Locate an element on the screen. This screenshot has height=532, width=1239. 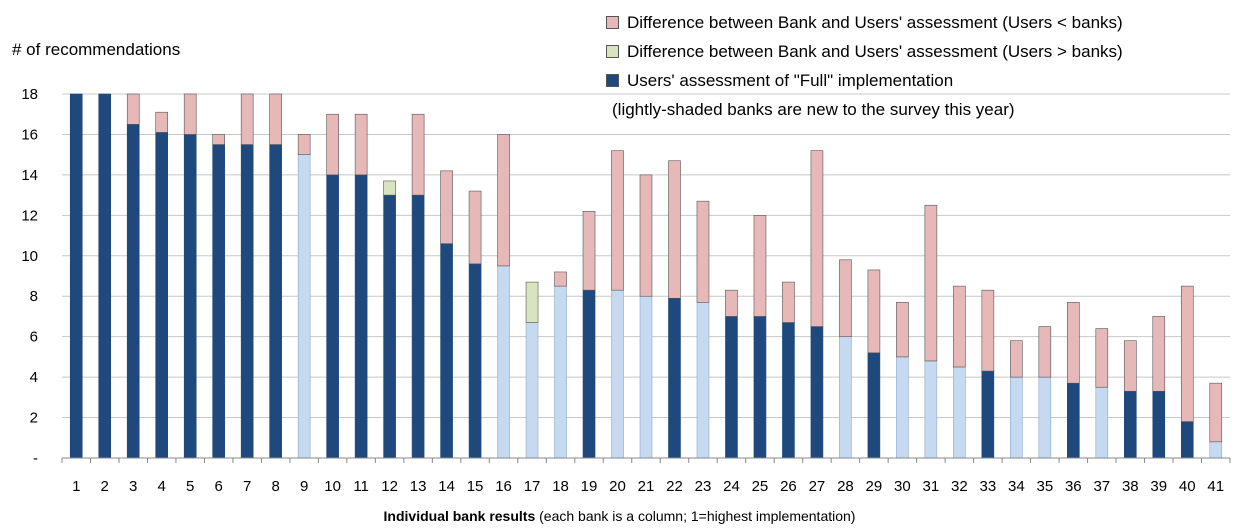
x-tick-label: 38 is located at coordinates (1130, 486).